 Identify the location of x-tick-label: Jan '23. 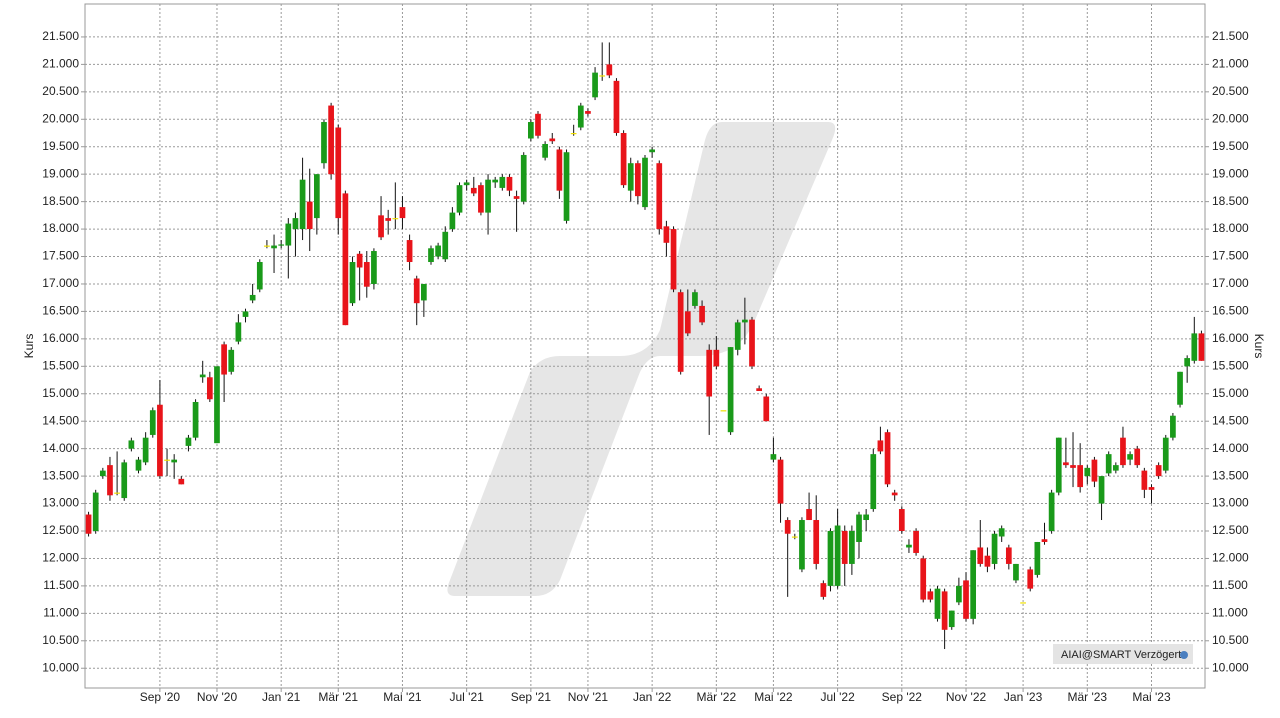
(1023, 697).